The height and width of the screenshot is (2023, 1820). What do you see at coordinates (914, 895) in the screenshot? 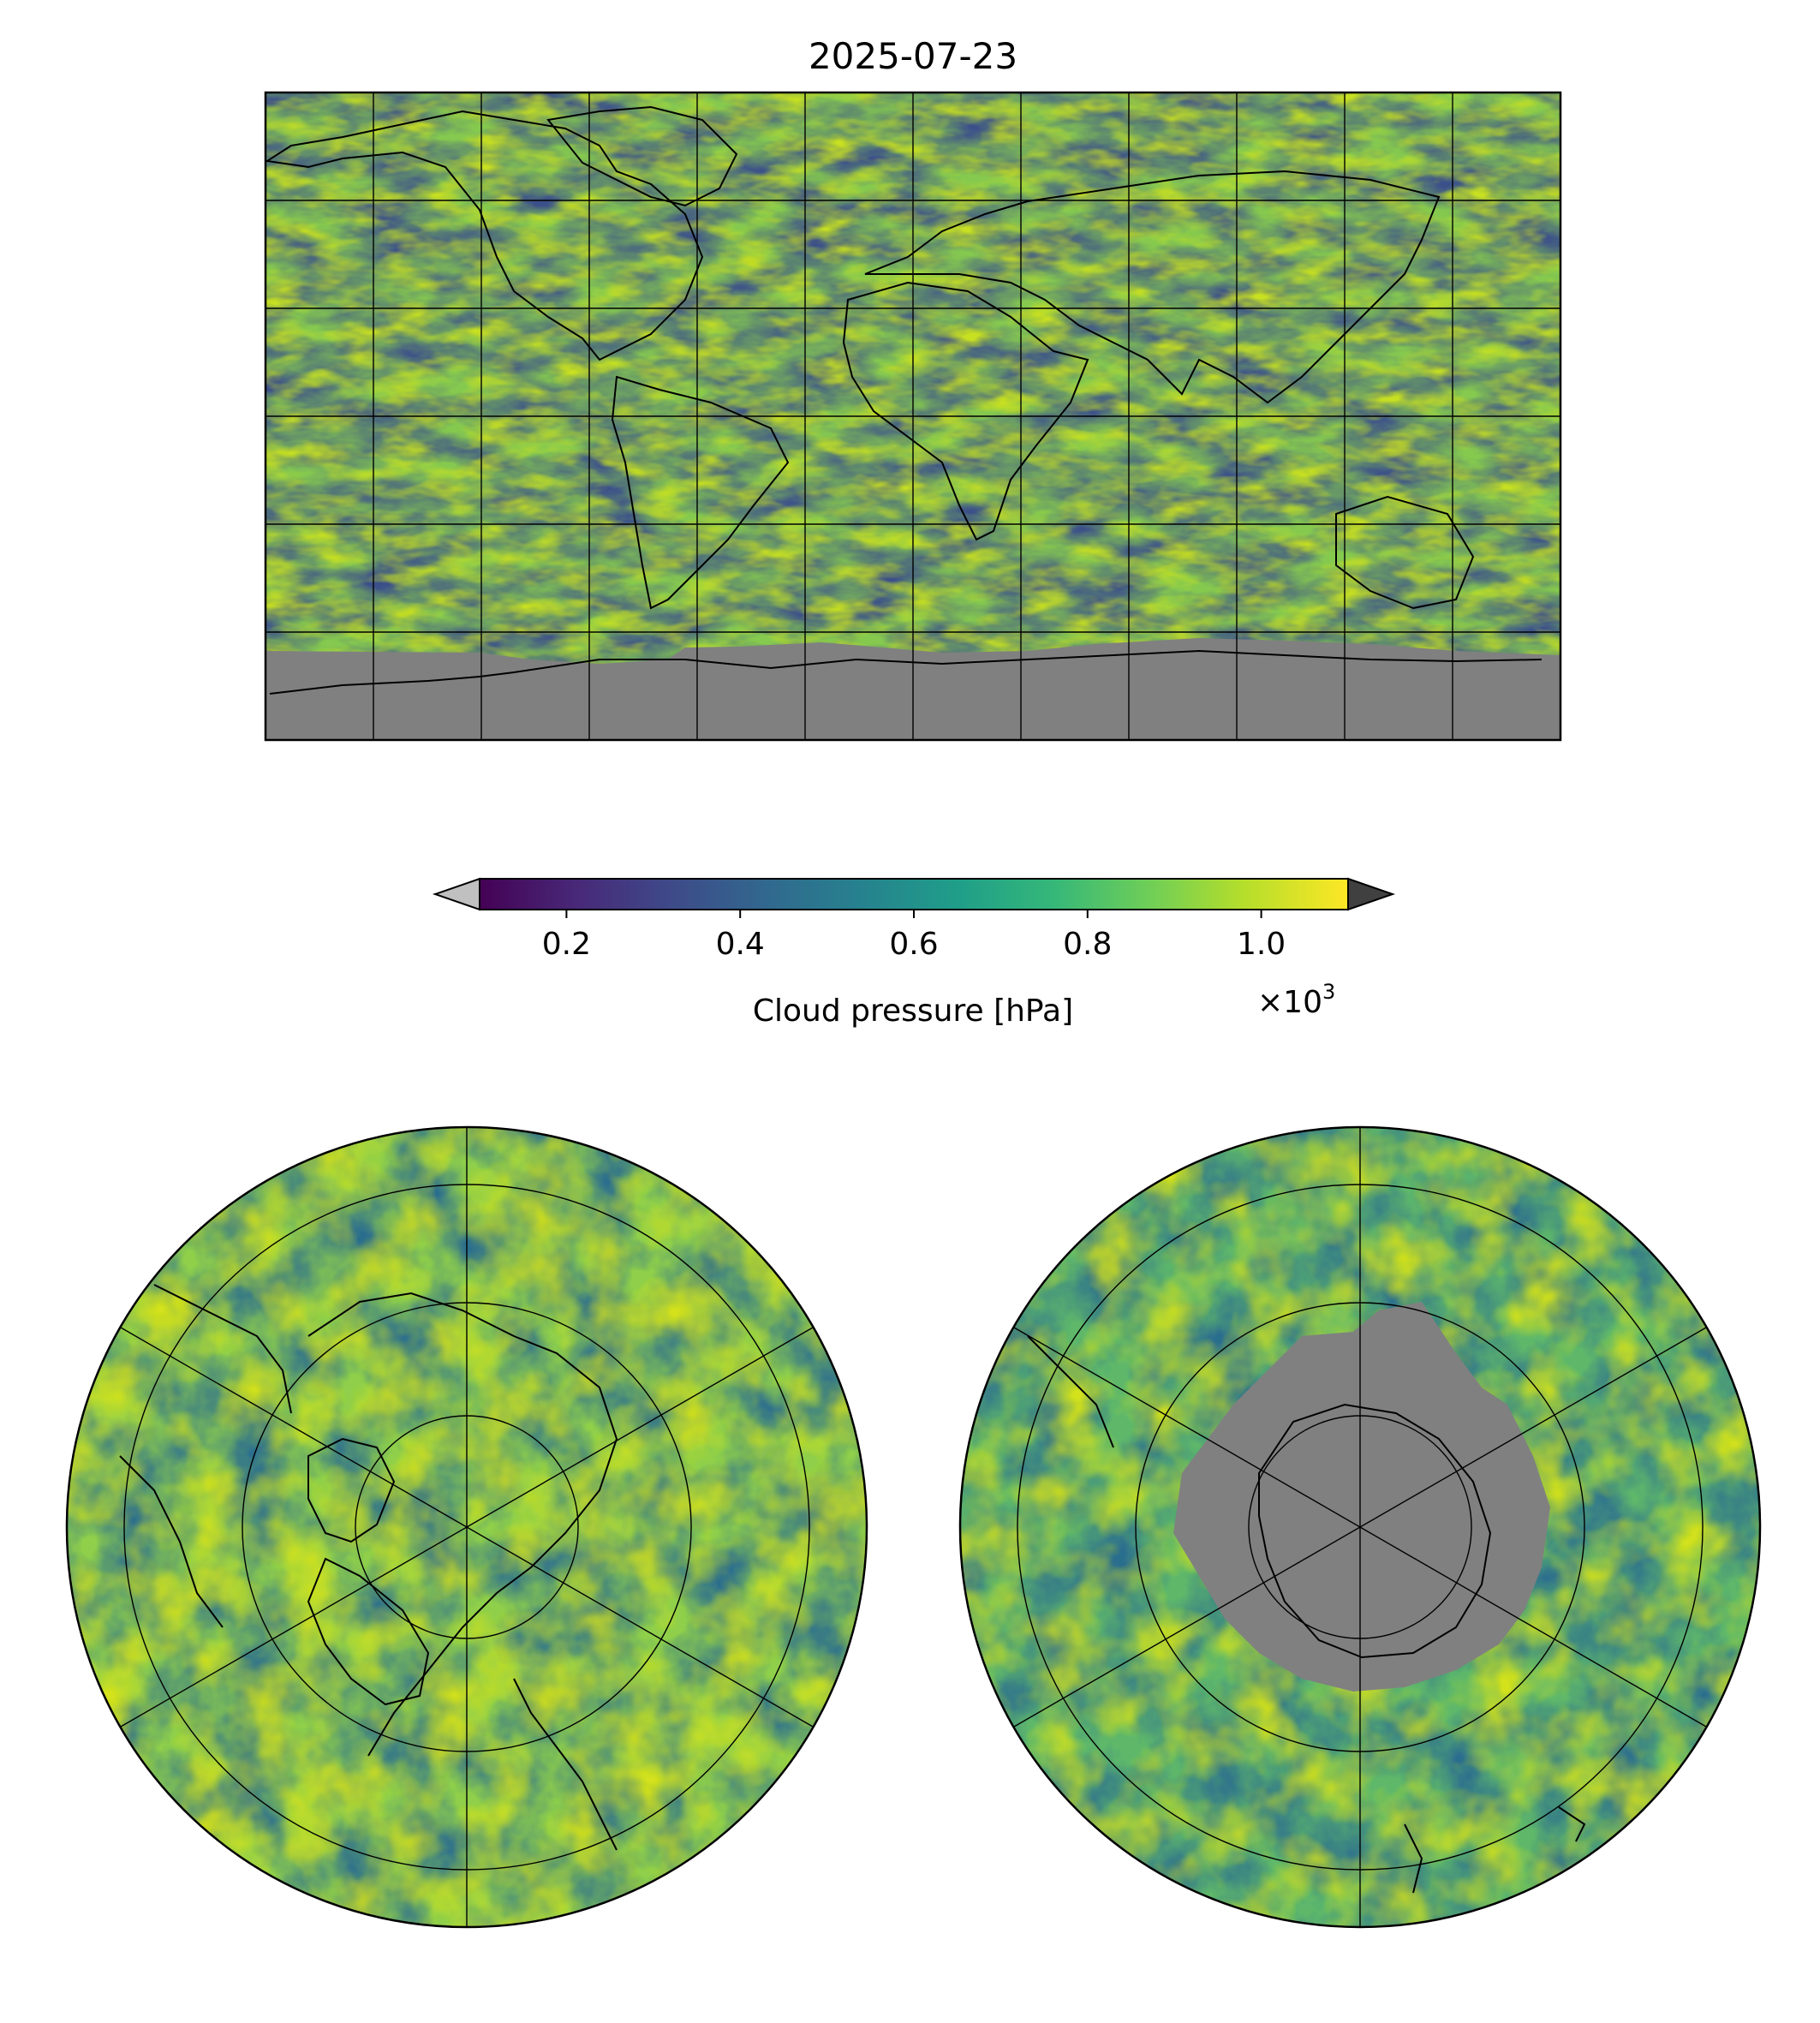
I see `colorbar-gradient` at bounding box center [914, 895].